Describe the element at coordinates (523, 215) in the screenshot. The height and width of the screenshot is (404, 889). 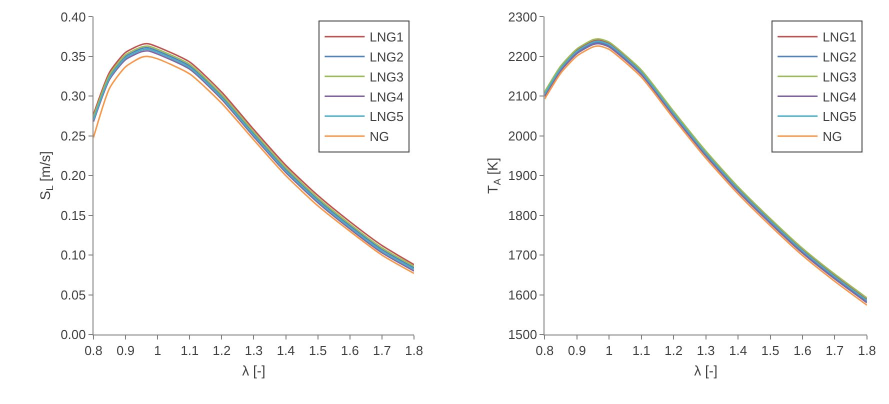
I see `y-tick-label: 1800` at that location.